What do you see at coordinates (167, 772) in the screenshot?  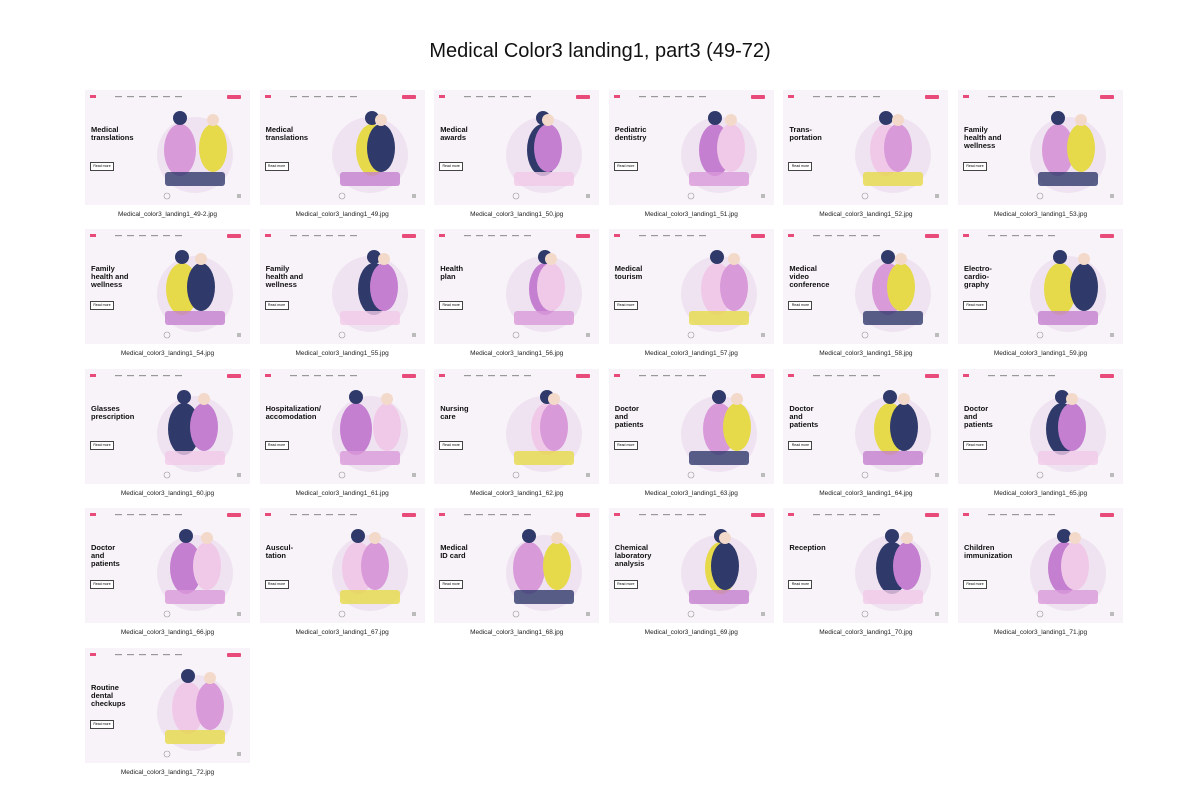 I see `file-caption: Medical_color3_landing1_72.jpg` at bounding box center [167, 772].